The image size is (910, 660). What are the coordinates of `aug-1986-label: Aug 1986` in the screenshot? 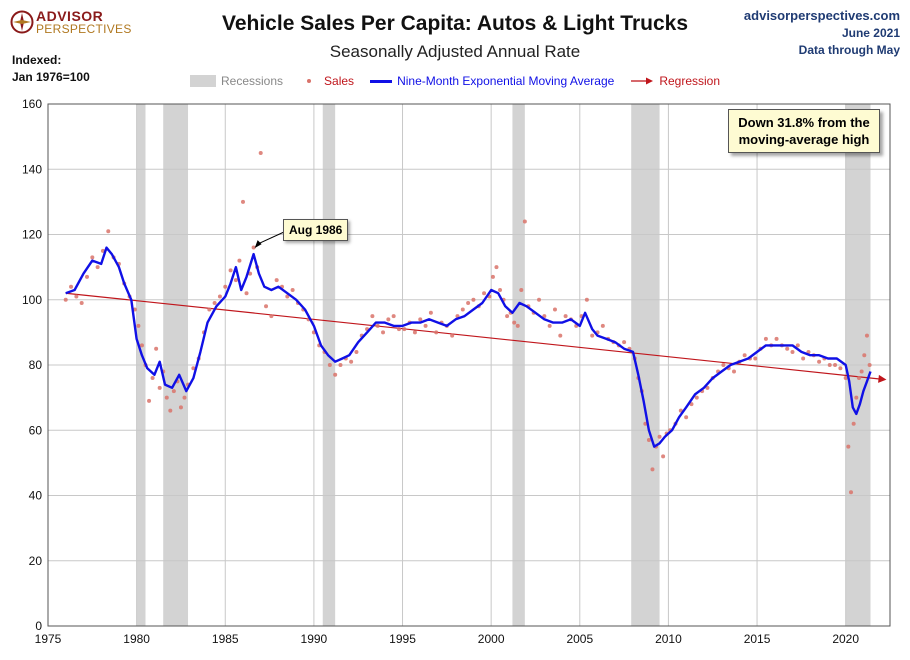 It's located at (316, 230).